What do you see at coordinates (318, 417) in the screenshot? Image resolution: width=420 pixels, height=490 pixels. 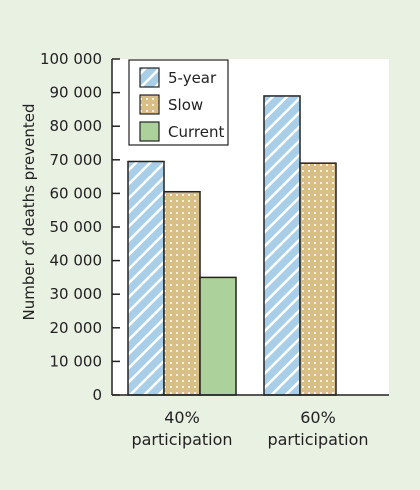 I see `x-category-label: 60%` at bounding box center [318, 417].